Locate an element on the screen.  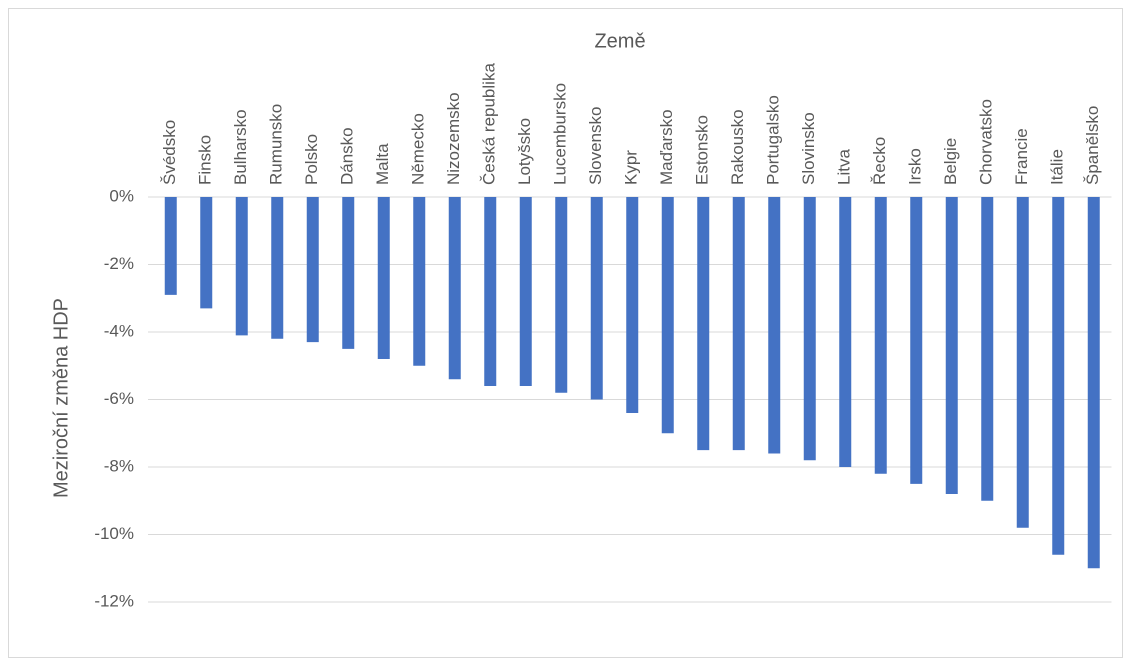
x-tick-label: Německo is located at coordinates (418, 149).